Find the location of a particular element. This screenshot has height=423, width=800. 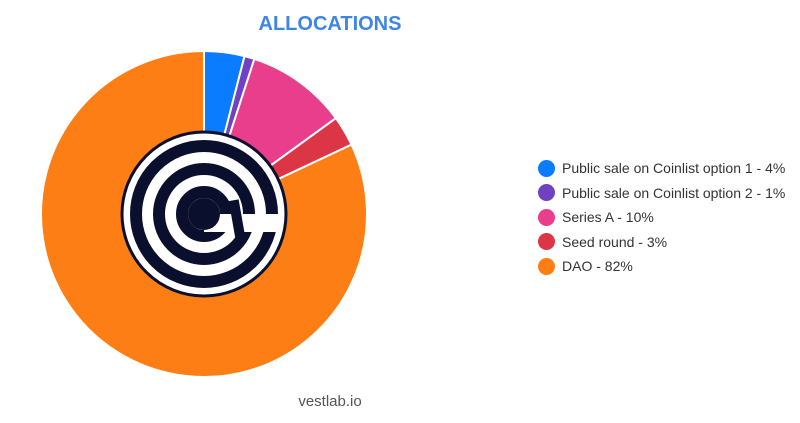

chart-title: ALLOCATIONS is located at coordinates (330, 24).